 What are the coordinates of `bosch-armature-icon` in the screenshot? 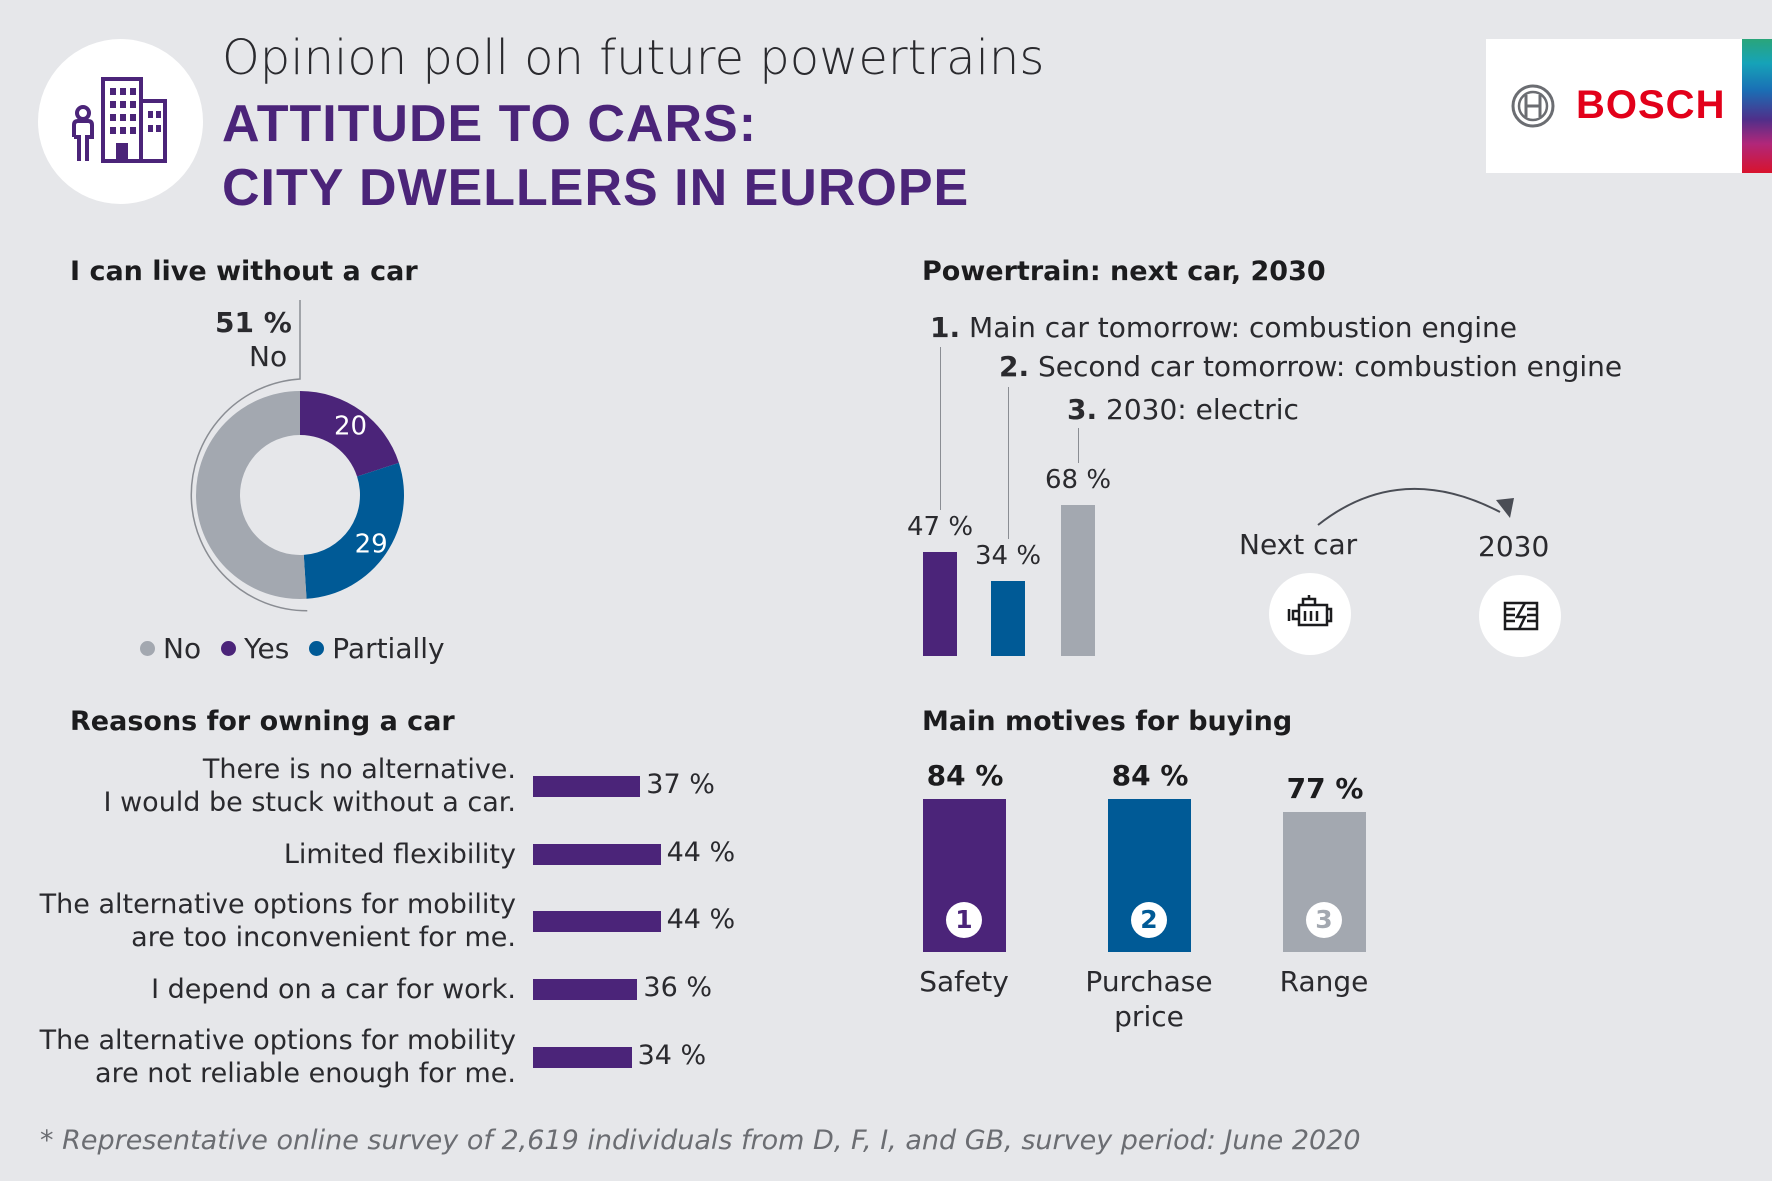 It's located at (1533, 106).